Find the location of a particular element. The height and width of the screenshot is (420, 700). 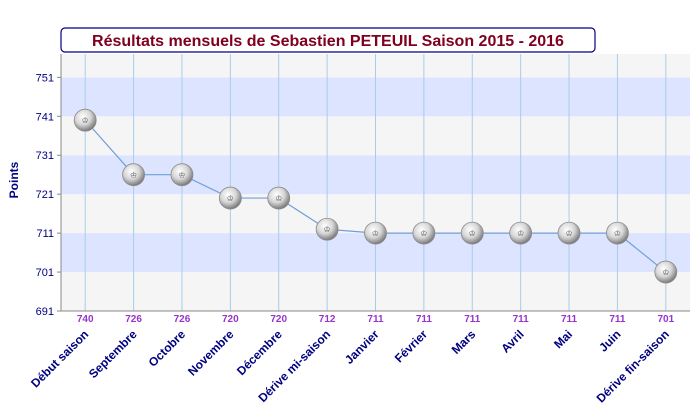

y-tick-label: 741 is located at coordinates (45, 117).